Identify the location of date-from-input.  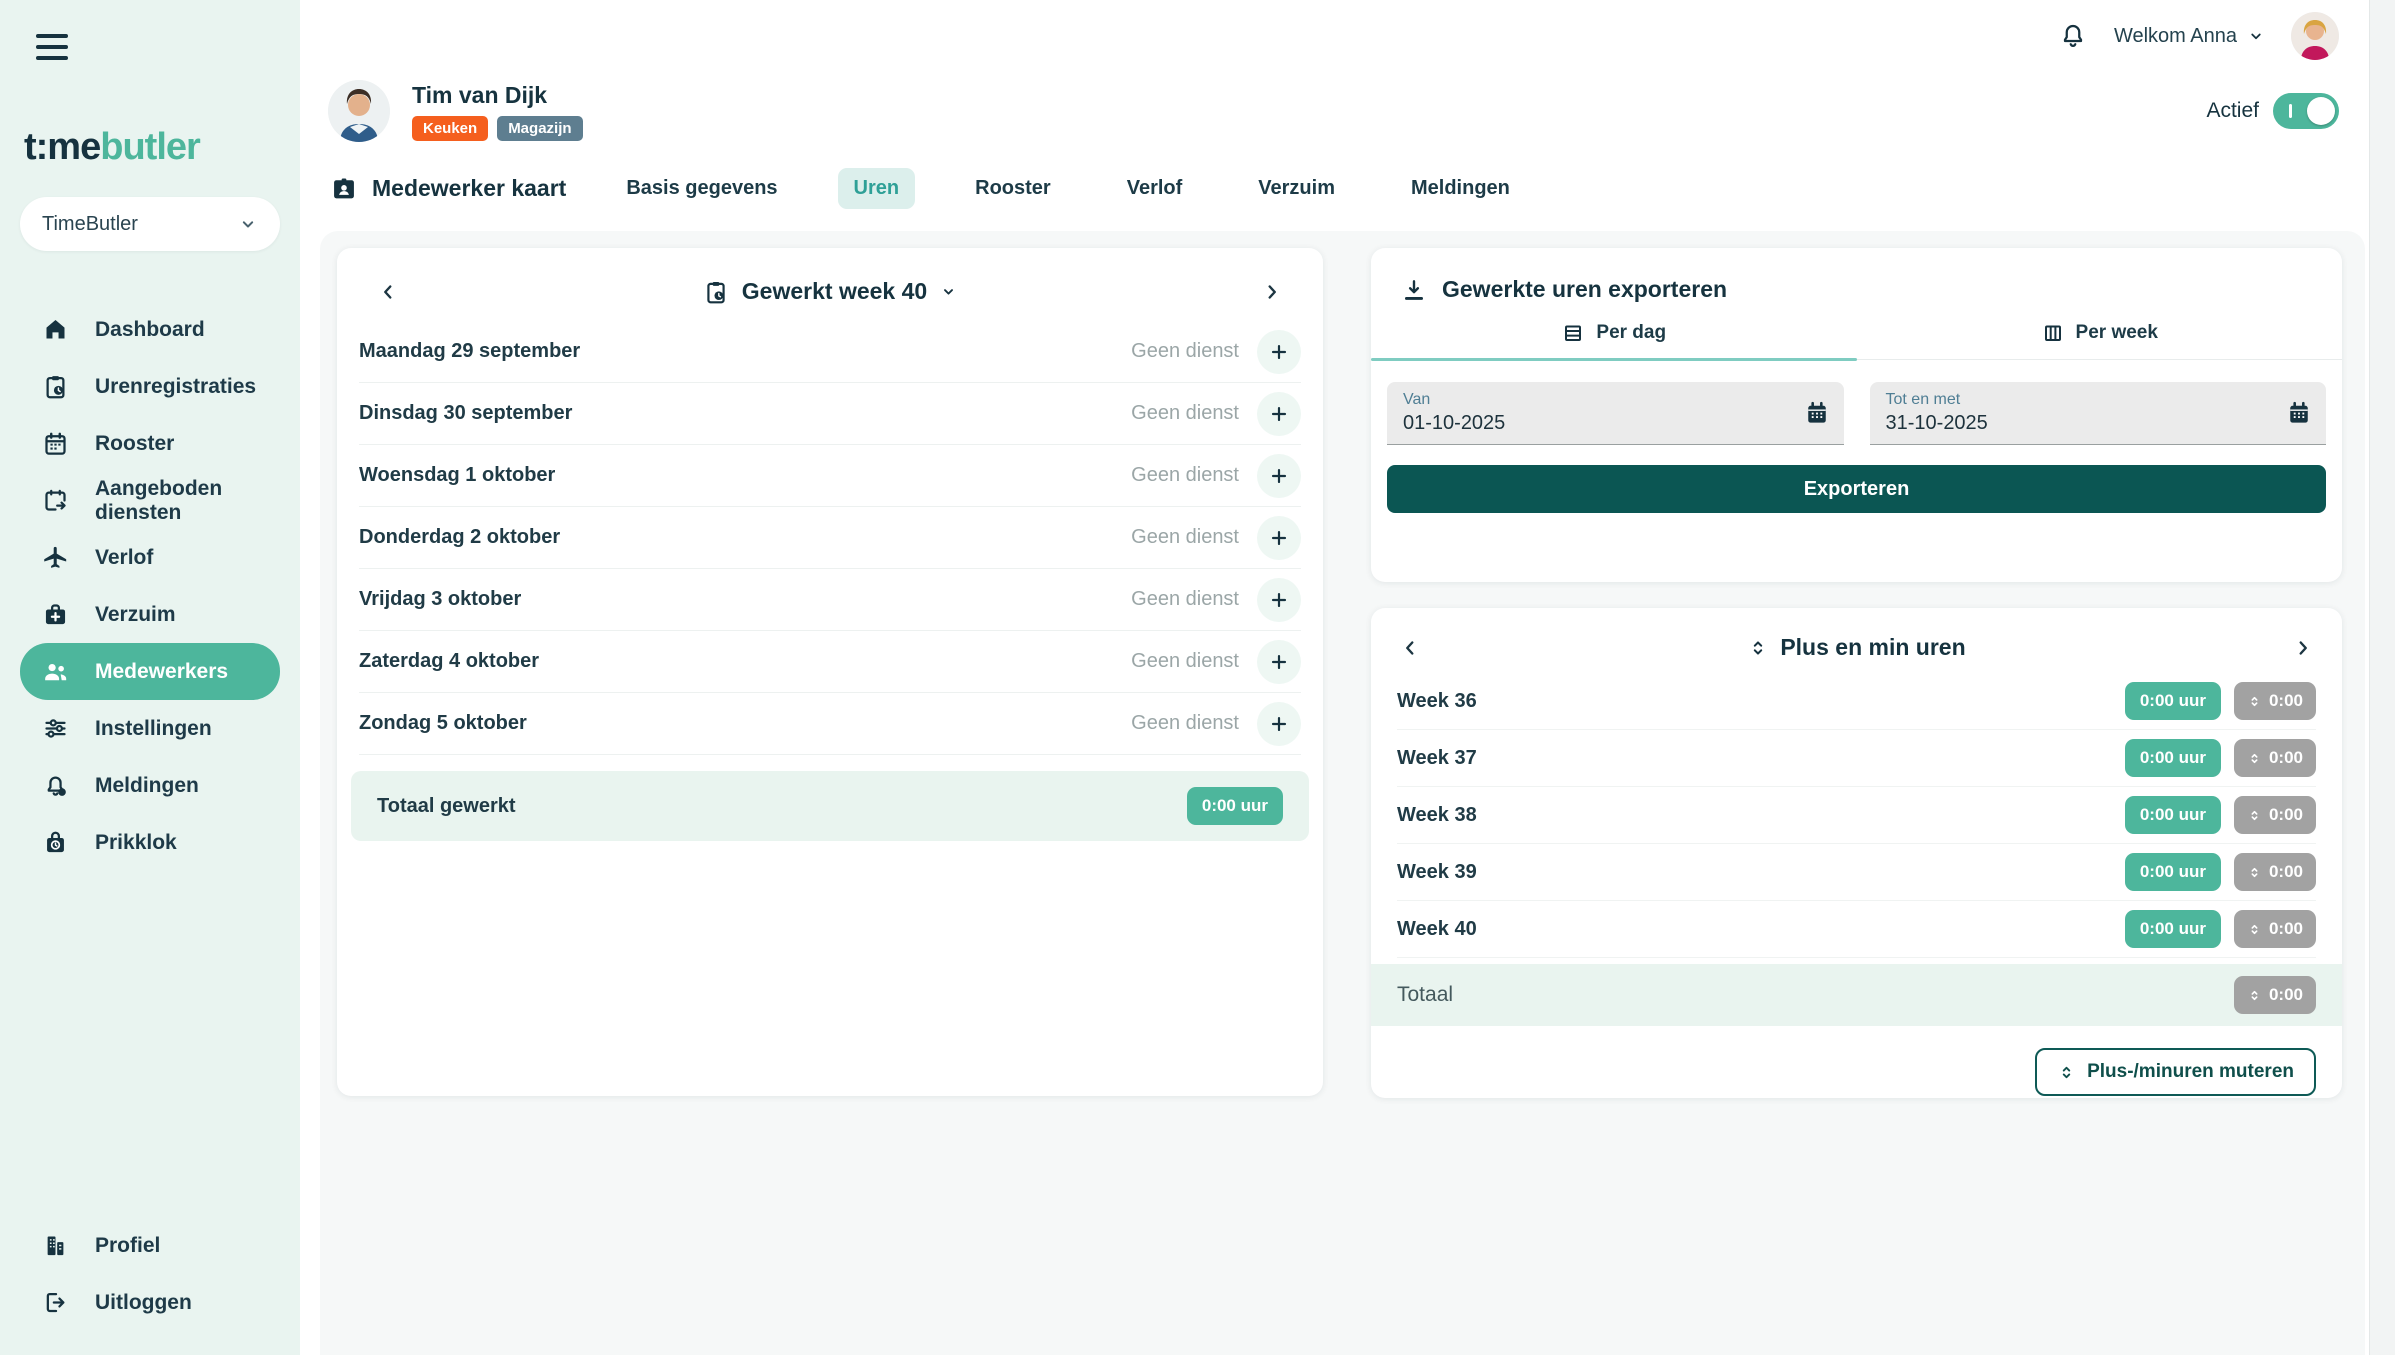
(1597, 423).